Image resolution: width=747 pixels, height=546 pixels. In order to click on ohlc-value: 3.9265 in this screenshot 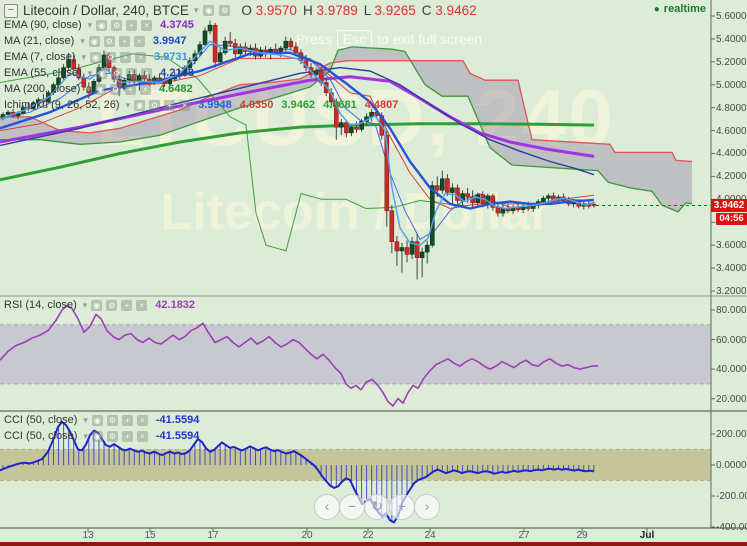, I will do `click(393, 10)`.